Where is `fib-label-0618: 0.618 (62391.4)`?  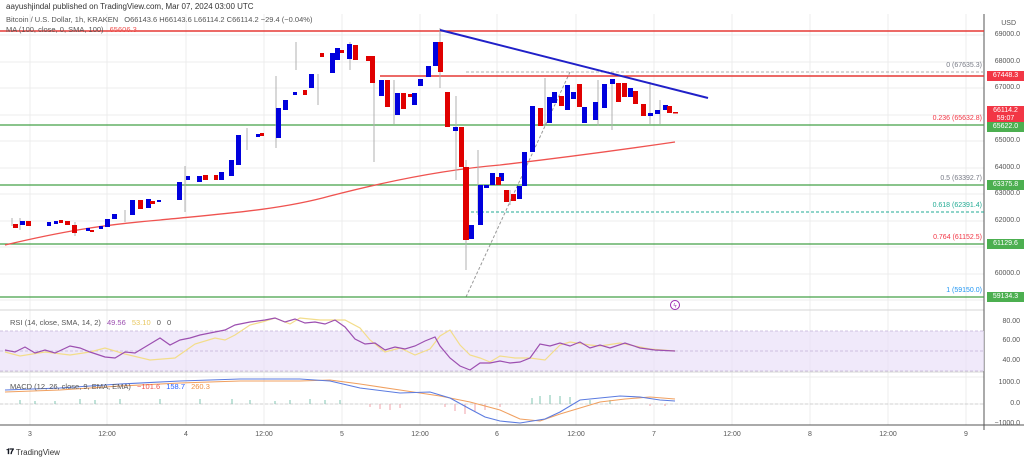 fib-label-0618: 0.618 (62391.4) is located at coordinates (957, 205).